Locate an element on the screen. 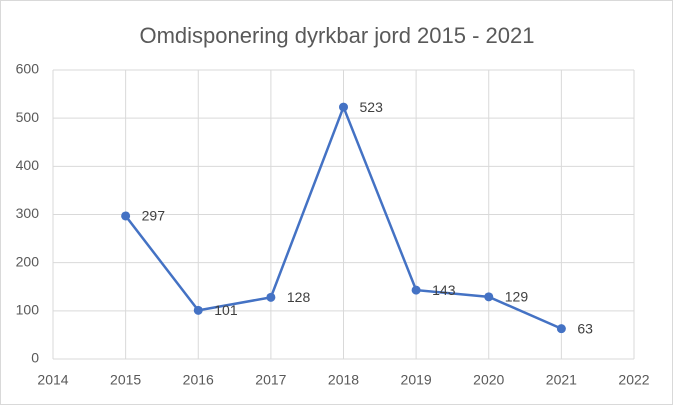  x-tick-label: 2017 is located at coordinates (270, 380).